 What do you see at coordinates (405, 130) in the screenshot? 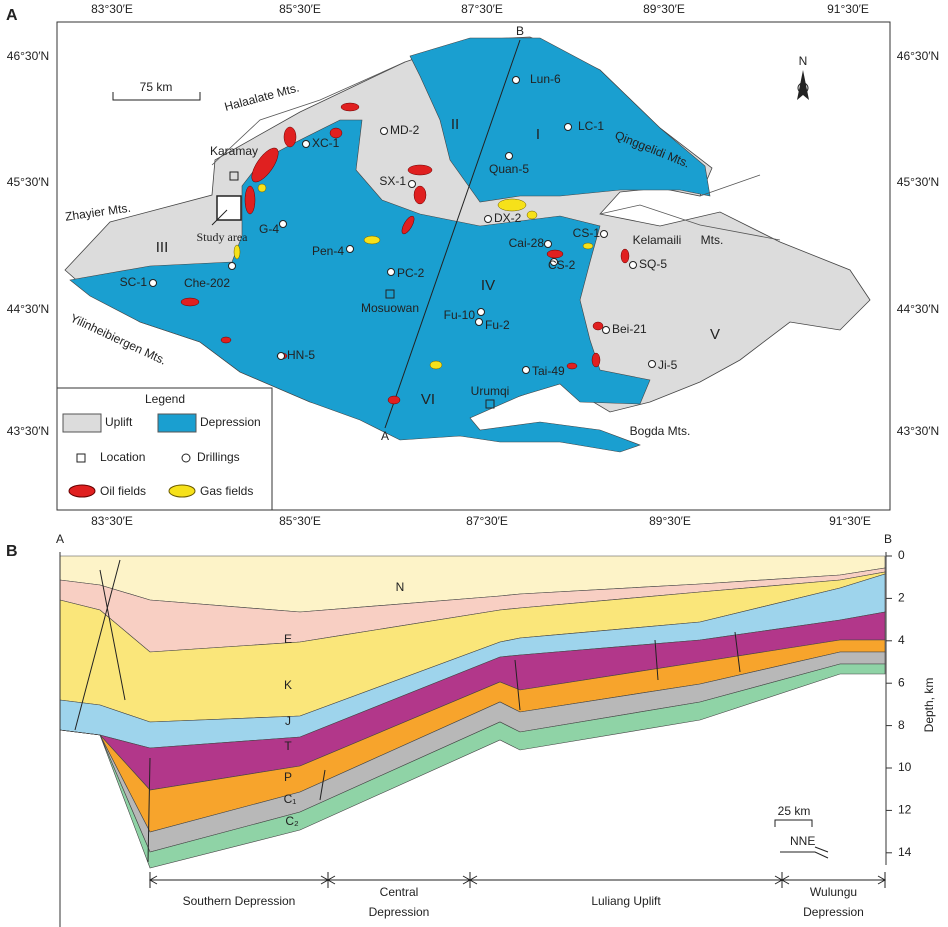
I see `well-label: MD-2` at bounding box center [405, 130].